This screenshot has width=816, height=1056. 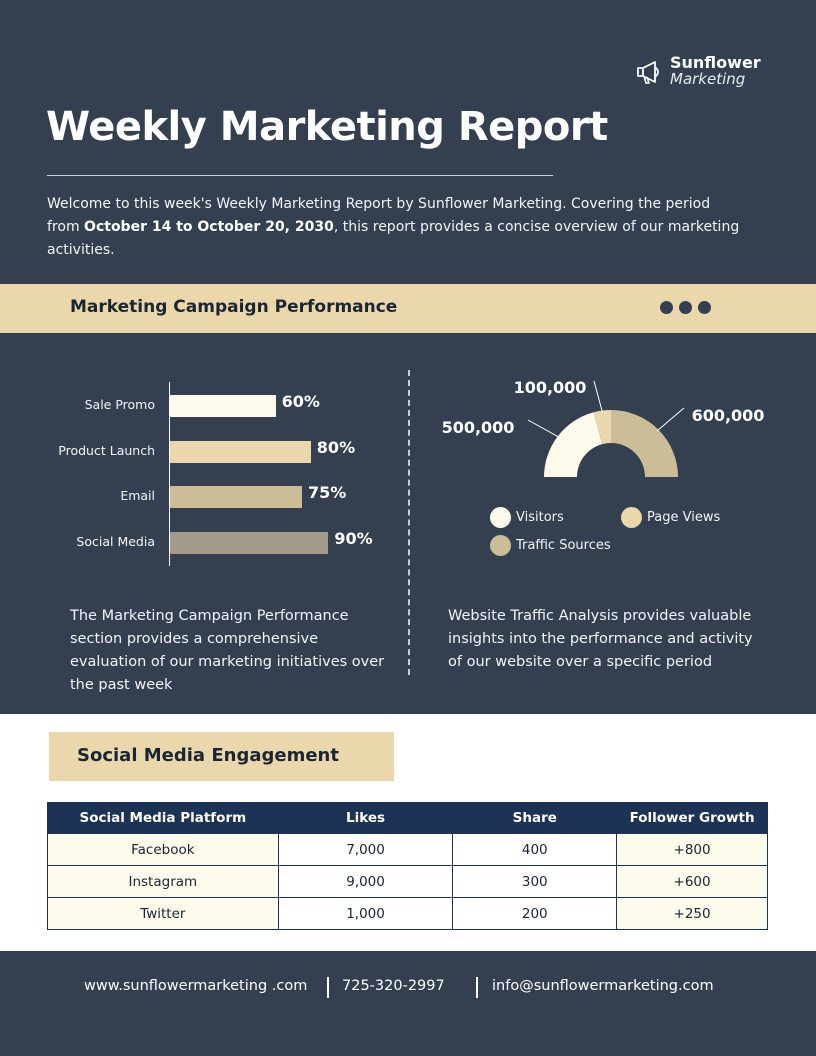 What do you see at coordinates (327, 127) in the screenshot?
I see `page-title: Weekly Marketing Report` at bounding box center [327, 127].